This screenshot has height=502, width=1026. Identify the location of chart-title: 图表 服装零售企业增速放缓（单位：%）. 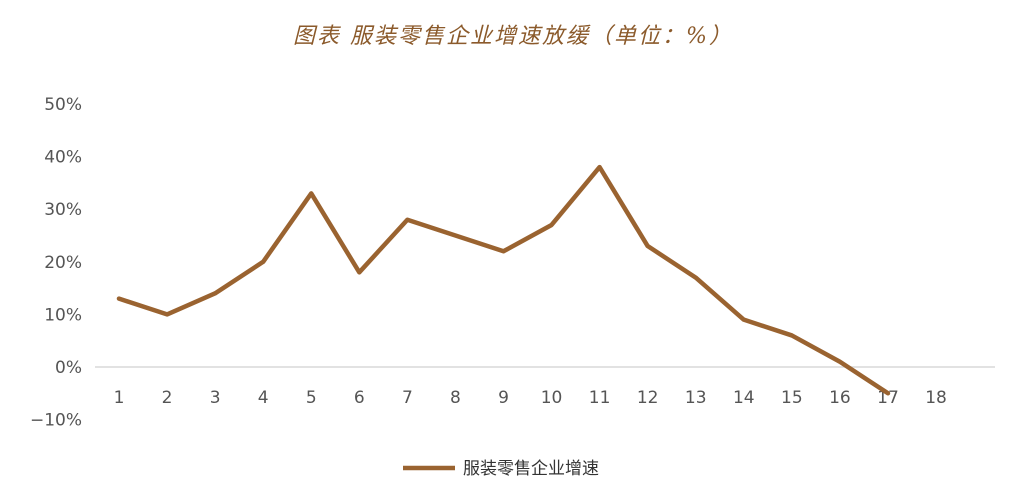
(513, 36).